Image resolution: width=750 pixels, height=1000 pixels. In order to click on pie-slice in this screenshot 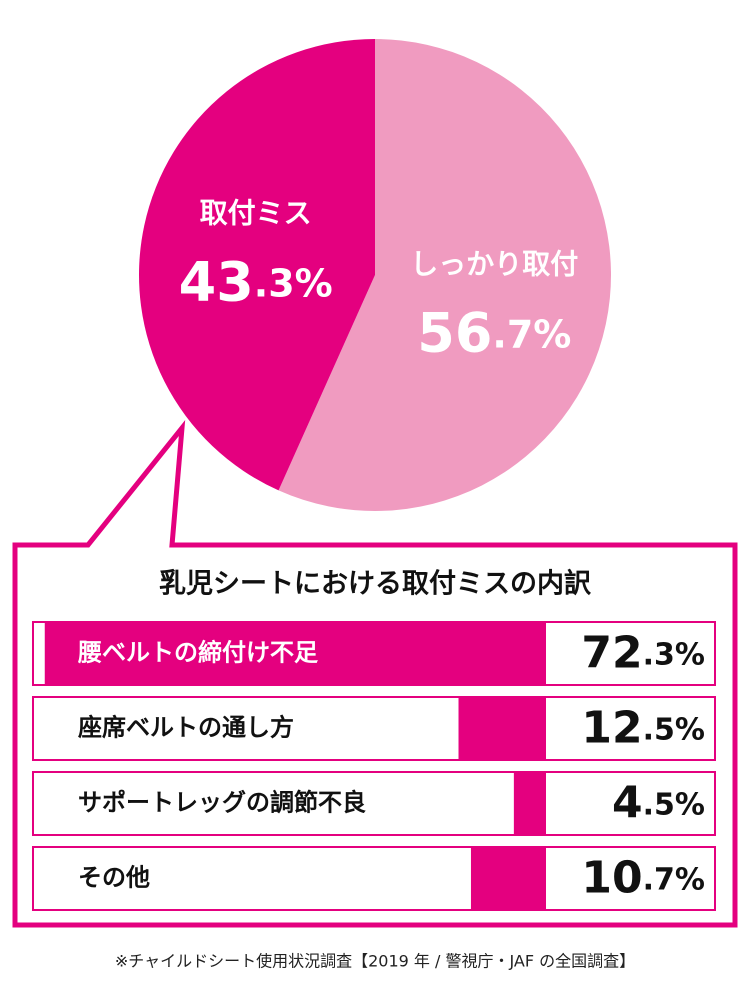, I will do `click(257, 265)`.